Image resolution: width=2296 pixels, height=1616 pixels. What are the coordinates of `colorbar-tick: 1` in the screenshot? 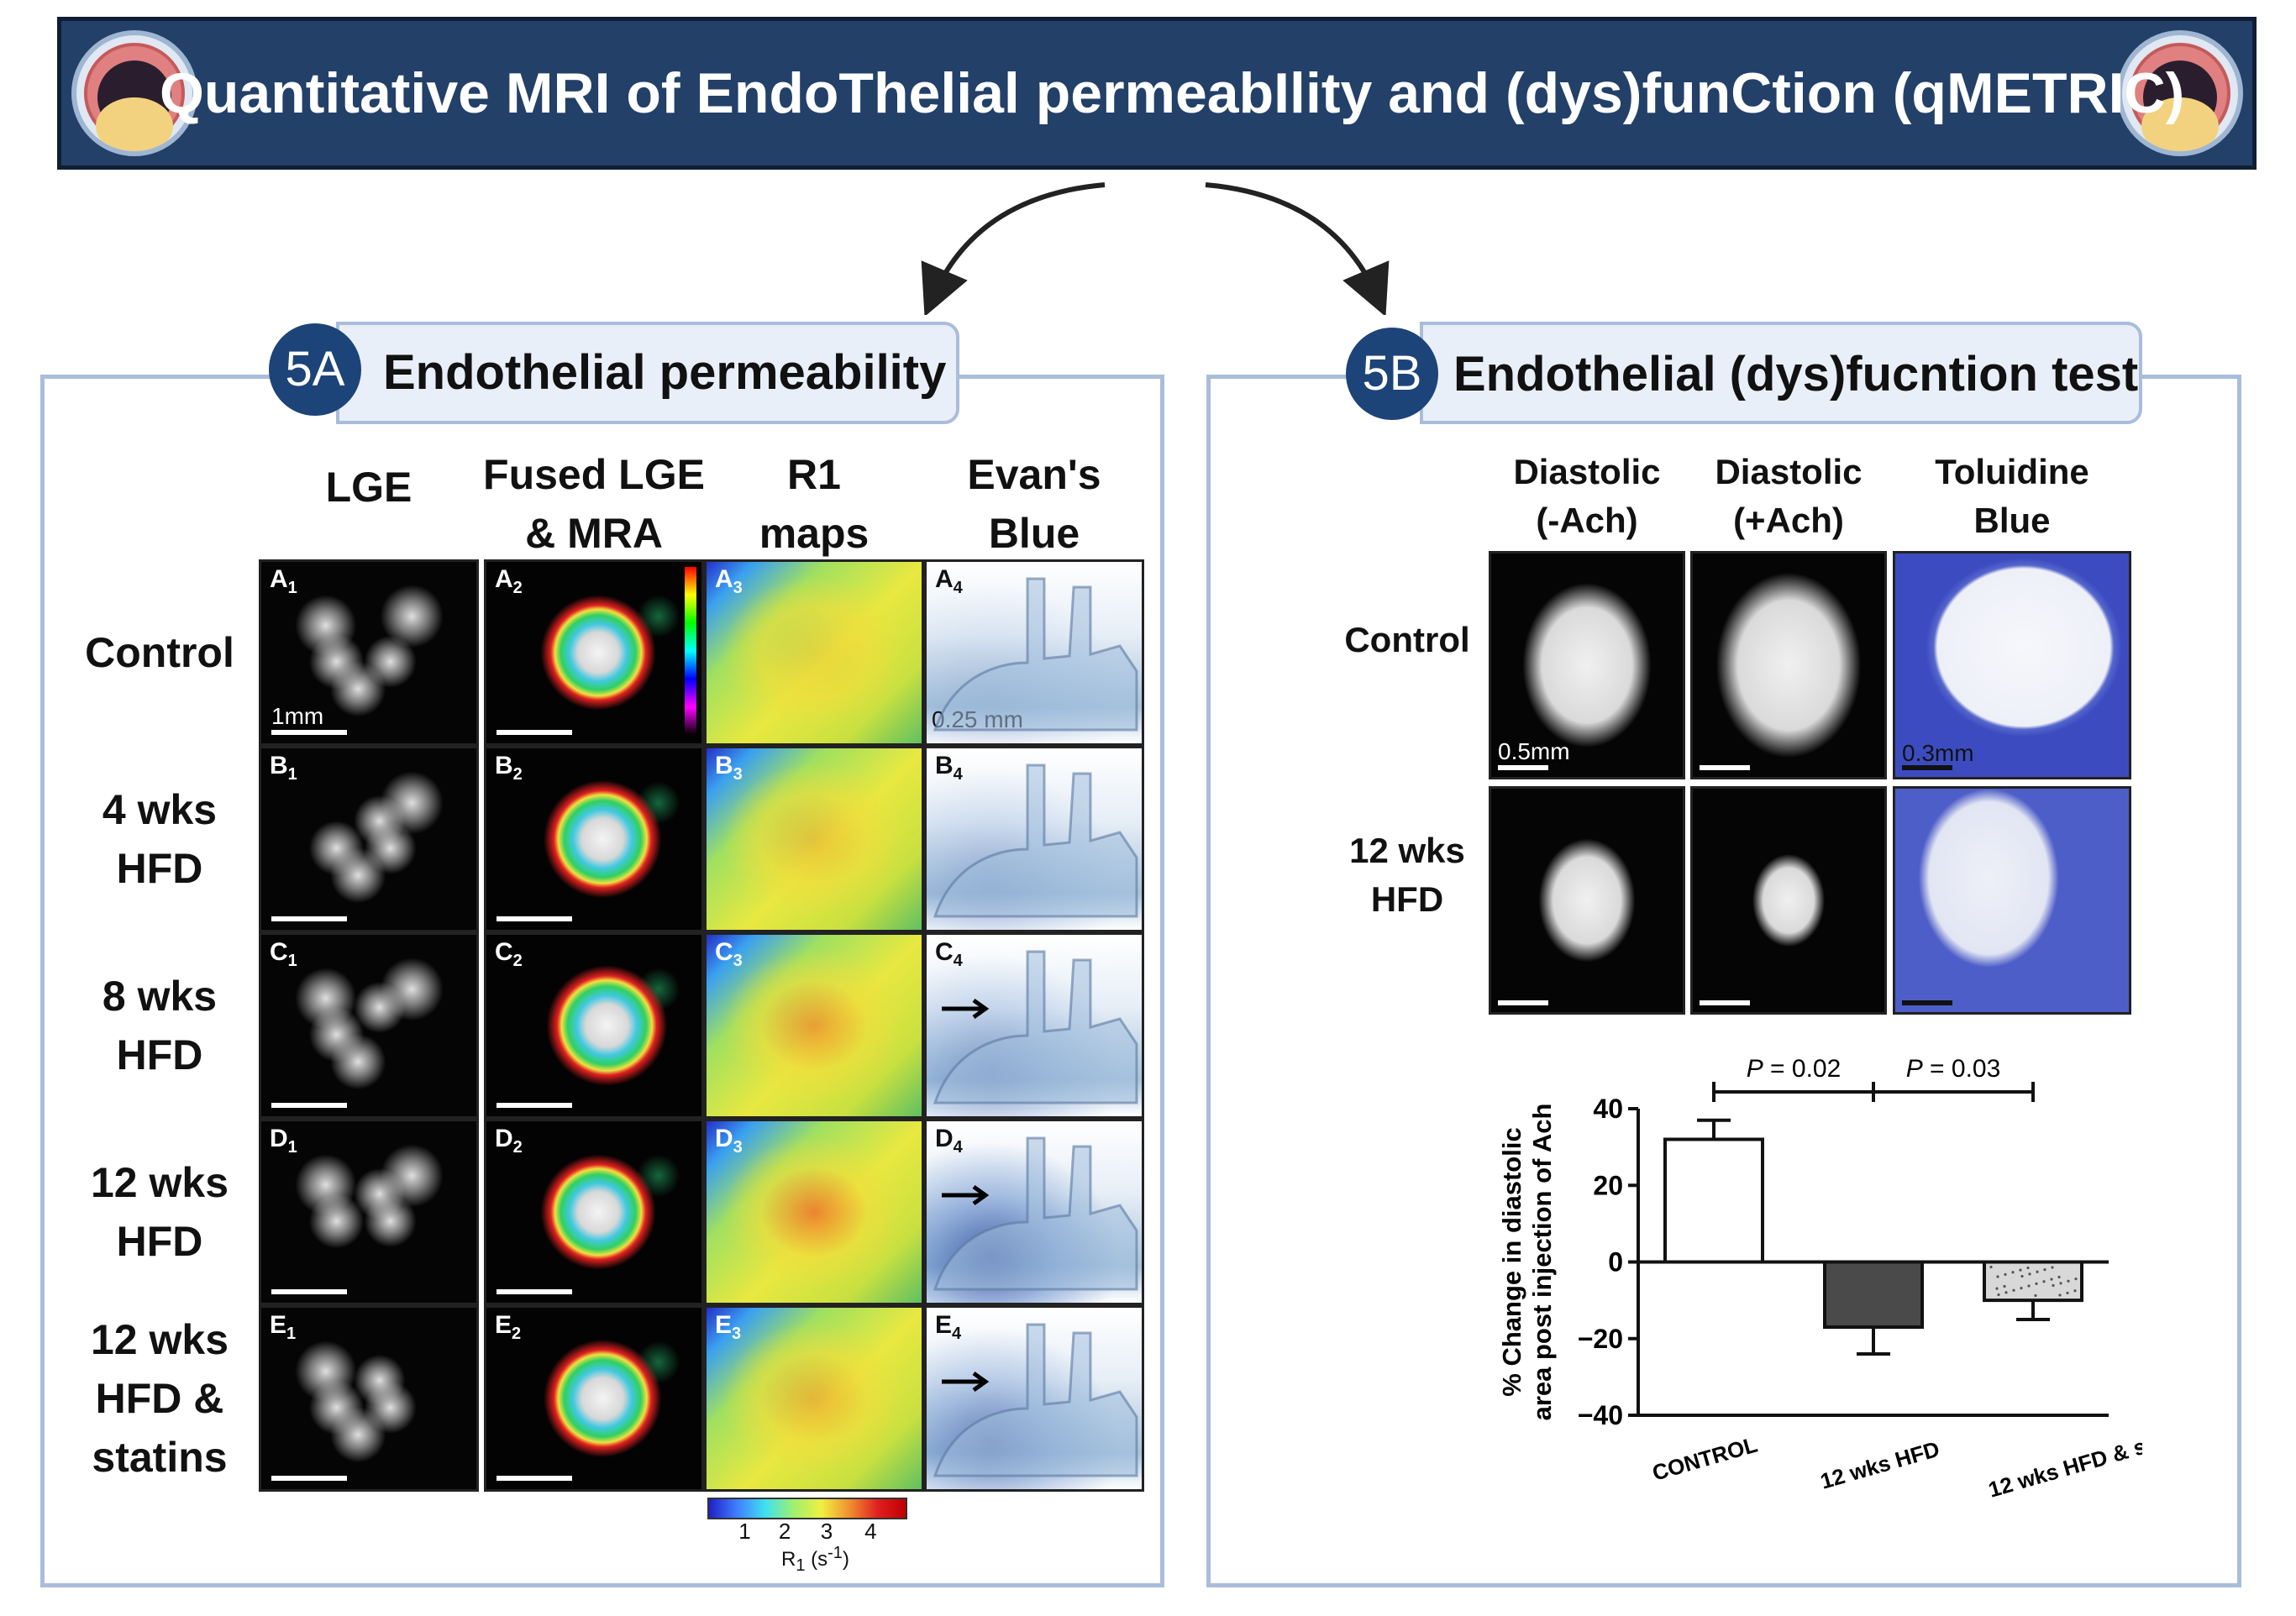 It's located at (744, 1531).